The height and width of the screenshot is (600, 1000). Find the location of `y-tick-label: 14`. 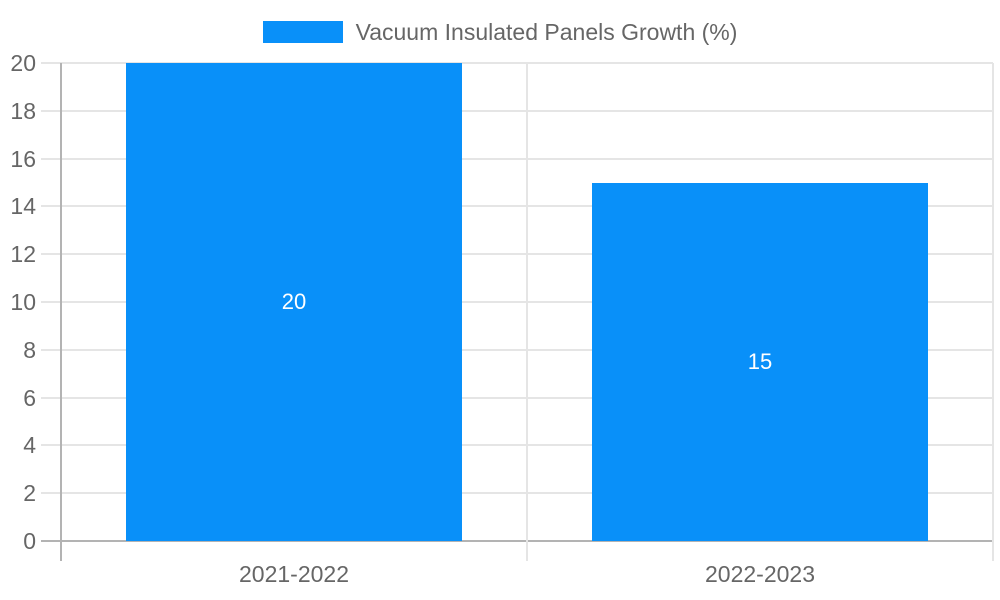

y-tick-label: 14 is located at coordinates (23, 206).